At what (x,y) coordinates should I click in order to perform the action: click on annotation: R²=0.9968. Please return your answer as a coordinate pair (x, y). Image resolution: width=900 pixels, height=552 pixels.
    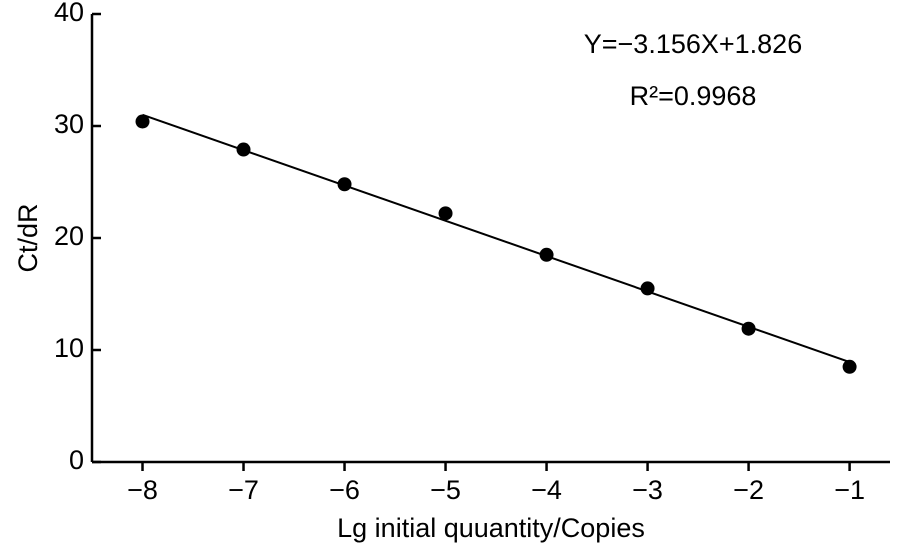
    Looking at the image, I should click on (693, 96).